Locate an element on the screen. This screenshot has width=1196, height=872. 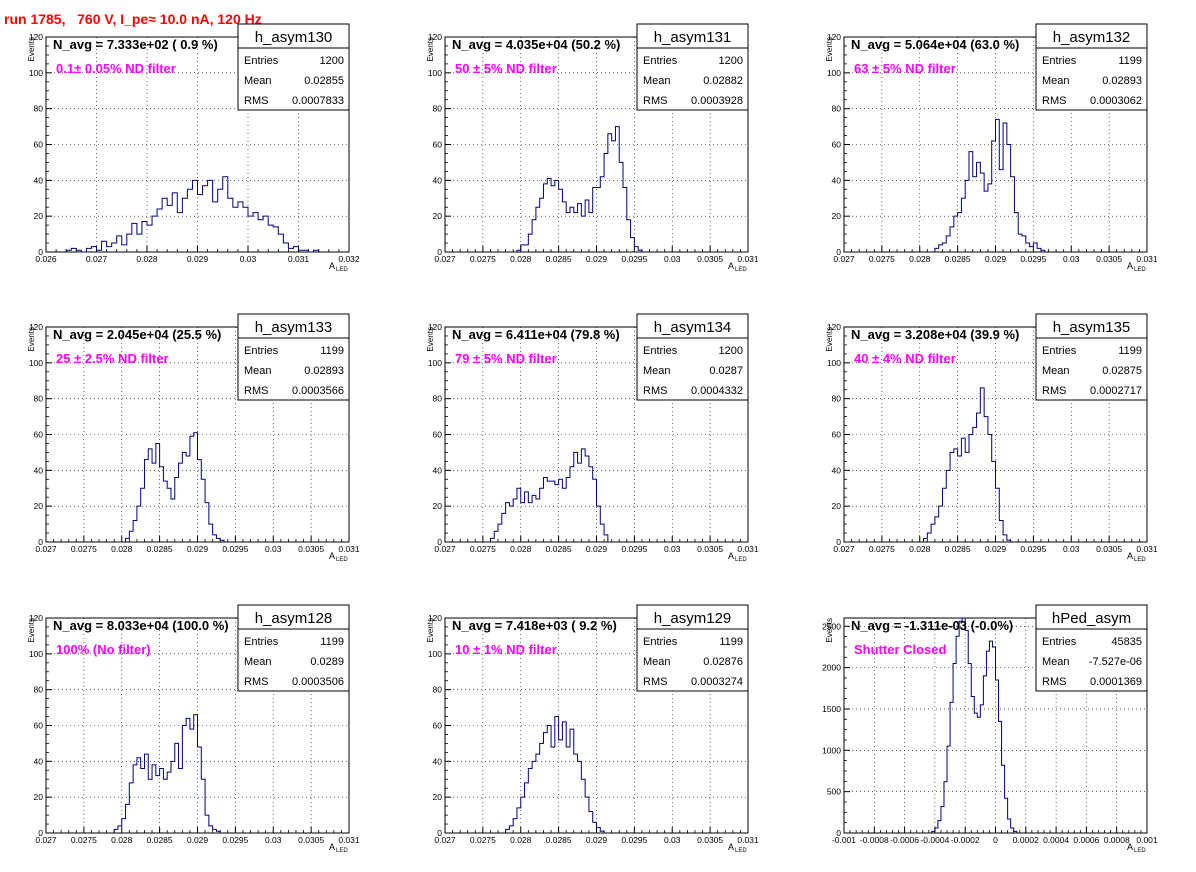
run-title: run 1785, 760 V, I_pe≈ 10.0 nA, 120 Hz is located at coordinates (133, 19).